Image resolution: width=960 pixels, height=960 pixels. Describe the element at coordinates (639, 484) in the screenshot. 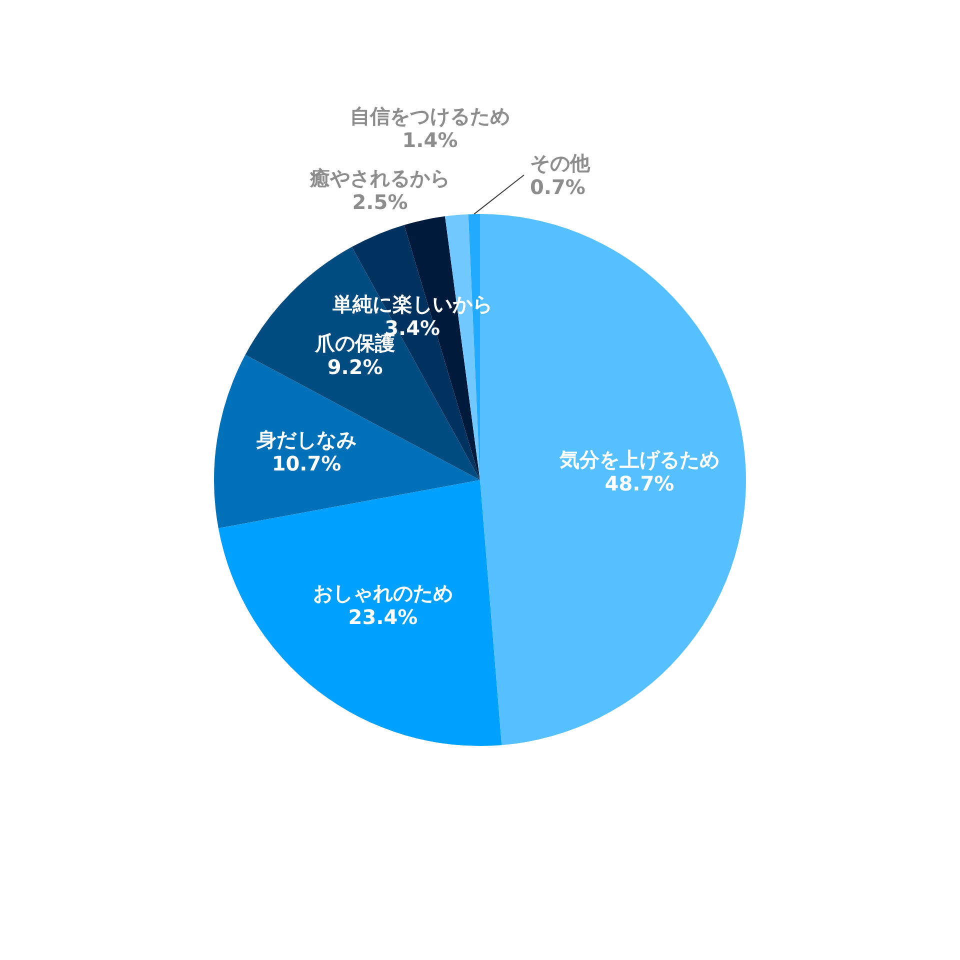

I see `data-label: 48.7%` at that location.